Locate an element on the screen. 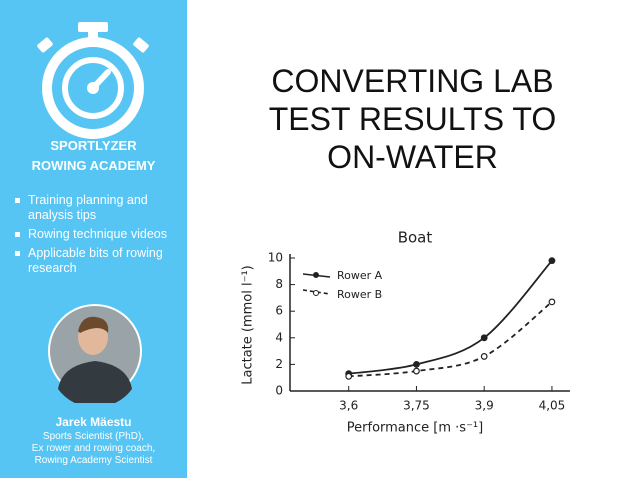 The height and width of the screenshot is (478, 638). author-line: Sports Scientist (PhD), is located at coordinates (93, 436).